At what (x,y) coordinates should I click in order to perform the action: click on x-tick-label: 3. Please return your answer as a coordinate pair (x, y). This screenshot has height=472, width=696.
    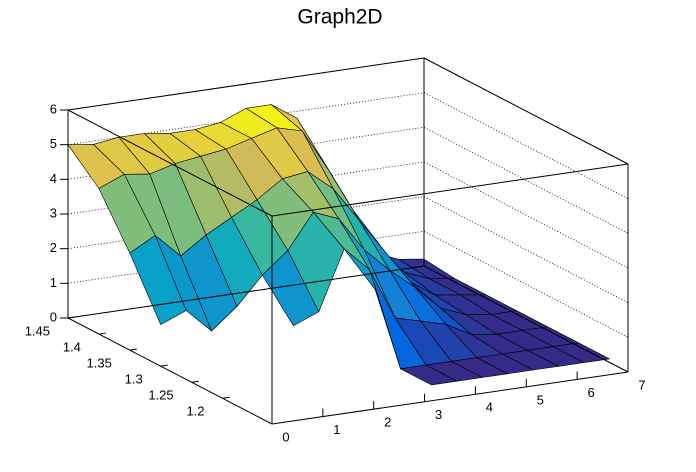
    Looking at the image, I should click on (438, 414).